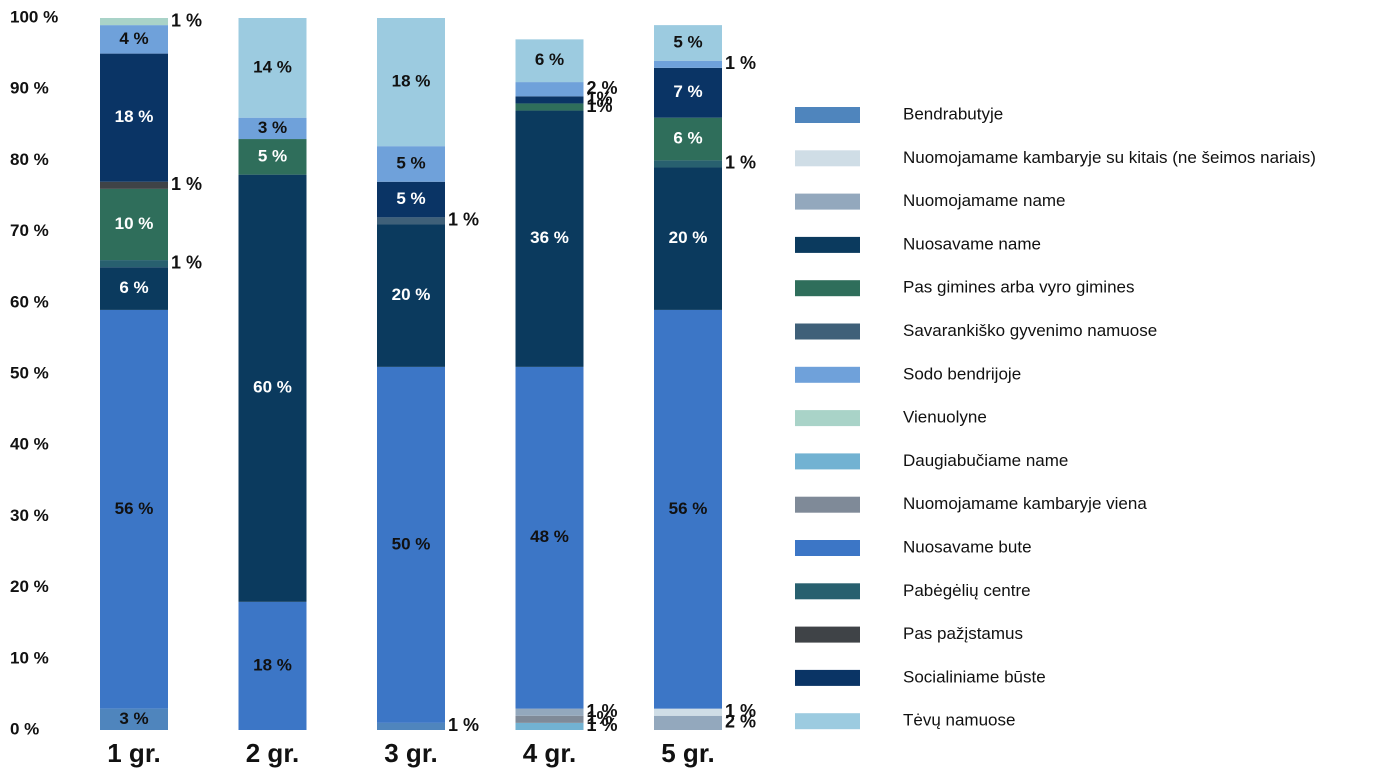 The height and width of the screenshot is (770, 1392). I want to click on x-tick-label: 4 gr., so click(549, 753).